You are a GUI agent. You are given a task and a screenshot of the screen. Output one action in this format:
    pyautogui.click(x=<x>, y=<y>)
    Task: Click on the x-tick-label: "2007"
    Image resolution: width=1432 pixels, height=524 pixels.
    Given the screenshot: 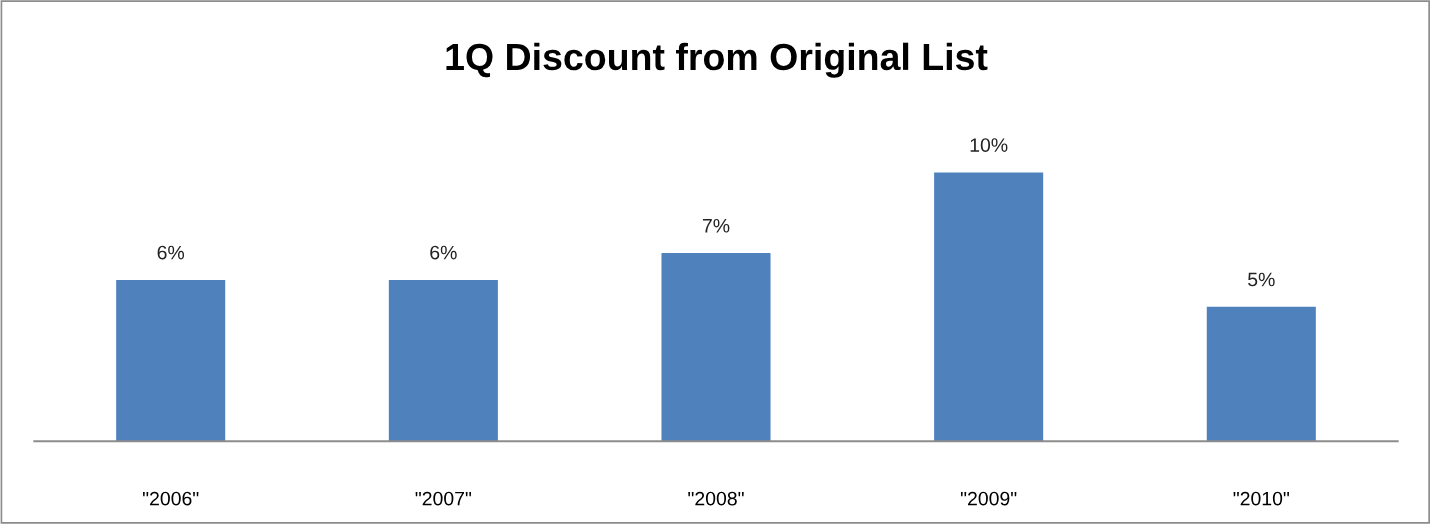 What is the action you would take?
    pyautogui.click(x=443, y=498)
    